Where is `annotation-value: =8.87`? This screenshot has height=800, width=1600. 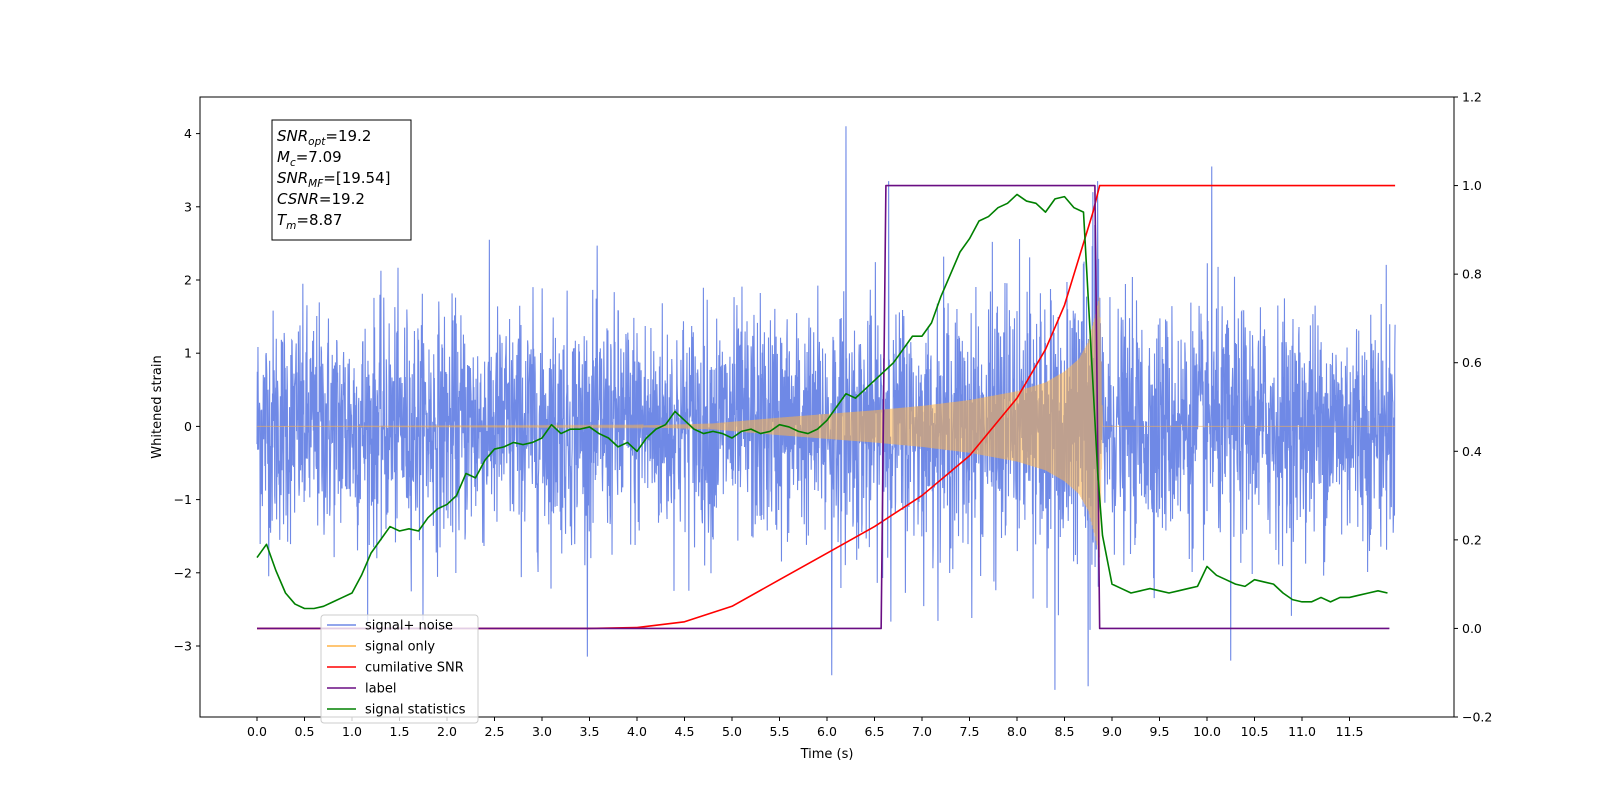 annotation-value: =8.87 is located at coordinates (319, 220).